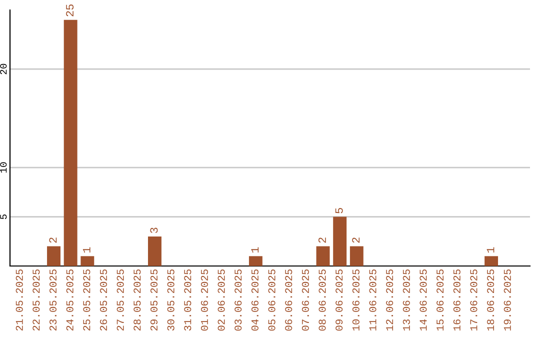  I want to click on x-tick-label: 07.06.2025, so click(305, 300).